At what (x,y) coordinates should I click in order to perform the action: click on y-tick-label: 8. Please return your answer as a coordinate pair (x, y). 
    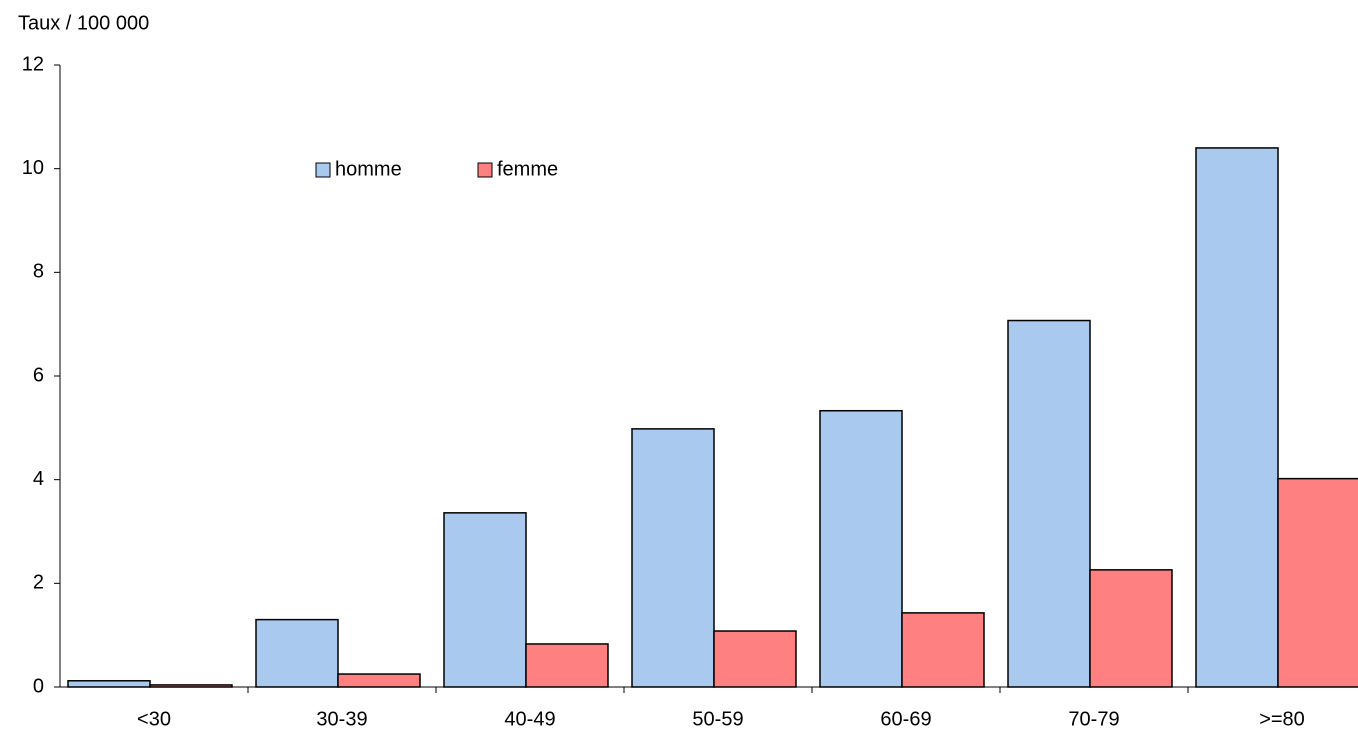
    Looking at the image, I should click on (38, 272).